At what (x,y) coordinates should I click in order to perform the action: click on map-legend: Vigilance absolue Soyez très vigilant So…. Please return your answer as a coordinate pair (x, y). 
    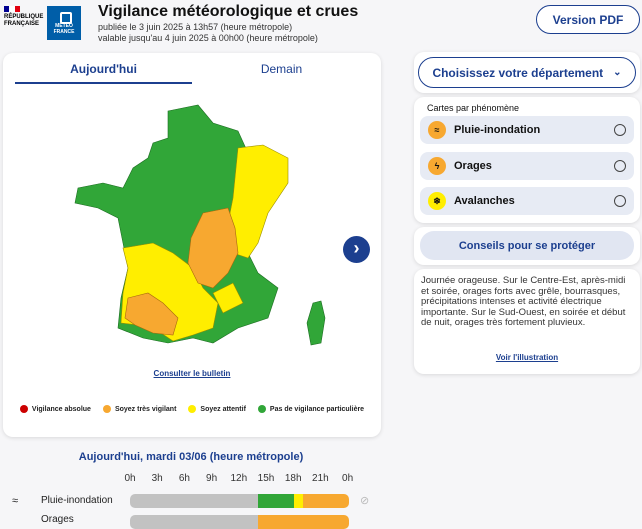
    Looking at the image, I should click on (192, 409).